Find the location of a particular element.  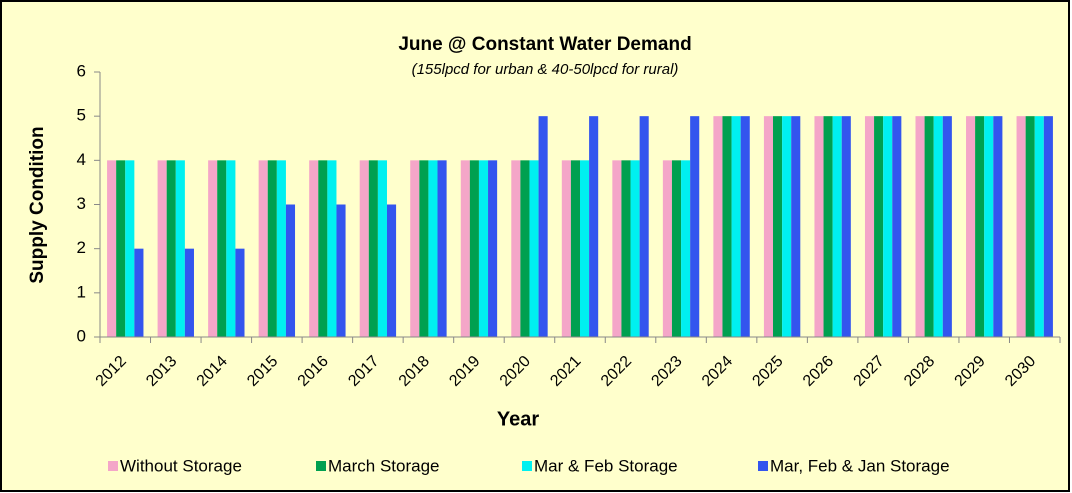

legend-label: Mar & Feb Storage is located at coordinates (606, 465).